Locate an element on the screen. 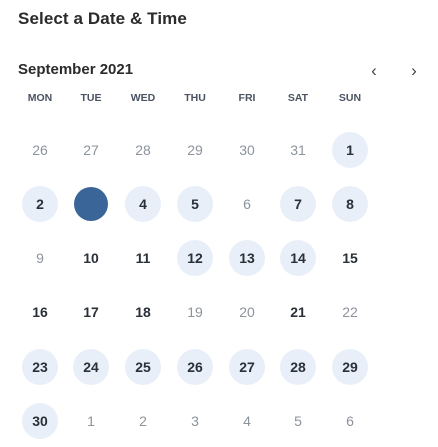  calendar-day: 24 is located at coordinates (91, 367).